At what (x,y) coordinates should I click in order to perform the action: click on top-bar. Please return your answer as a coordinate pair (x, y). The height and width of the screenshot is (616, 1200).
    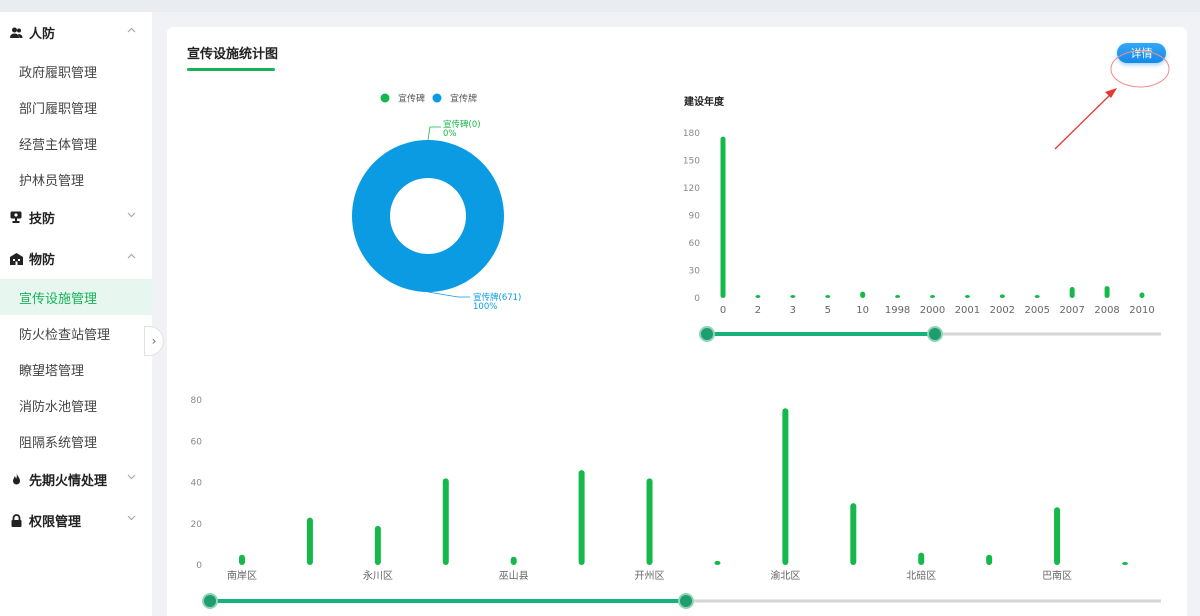
    Looking at the image, I should click on (600, 6).